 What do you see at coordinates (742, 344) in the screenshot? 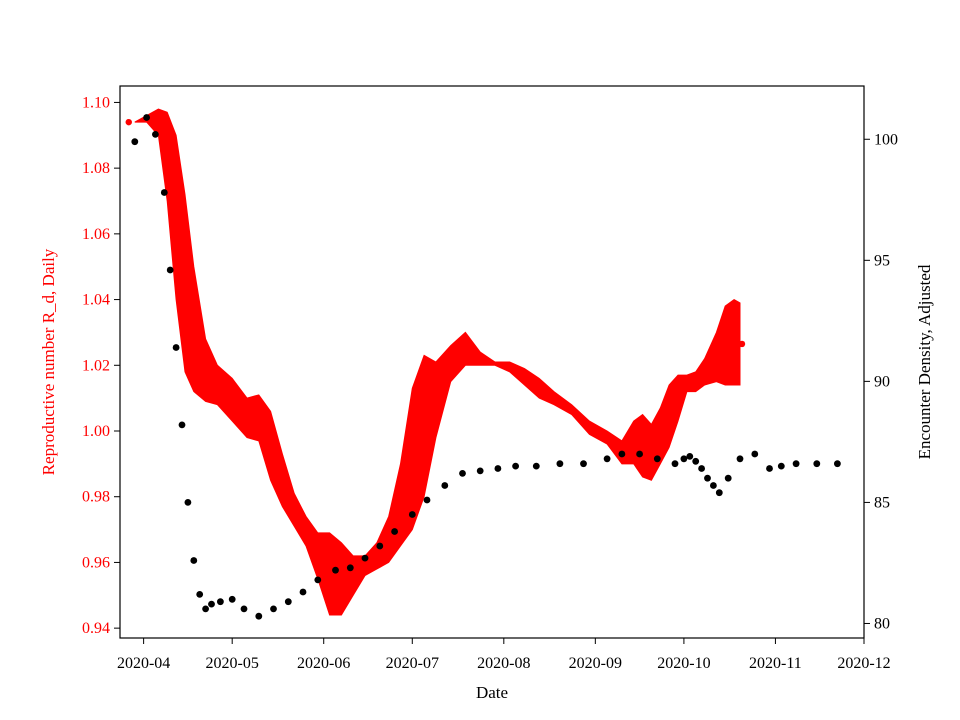
I see `rd-end-point` at bounding box center [742, 344].